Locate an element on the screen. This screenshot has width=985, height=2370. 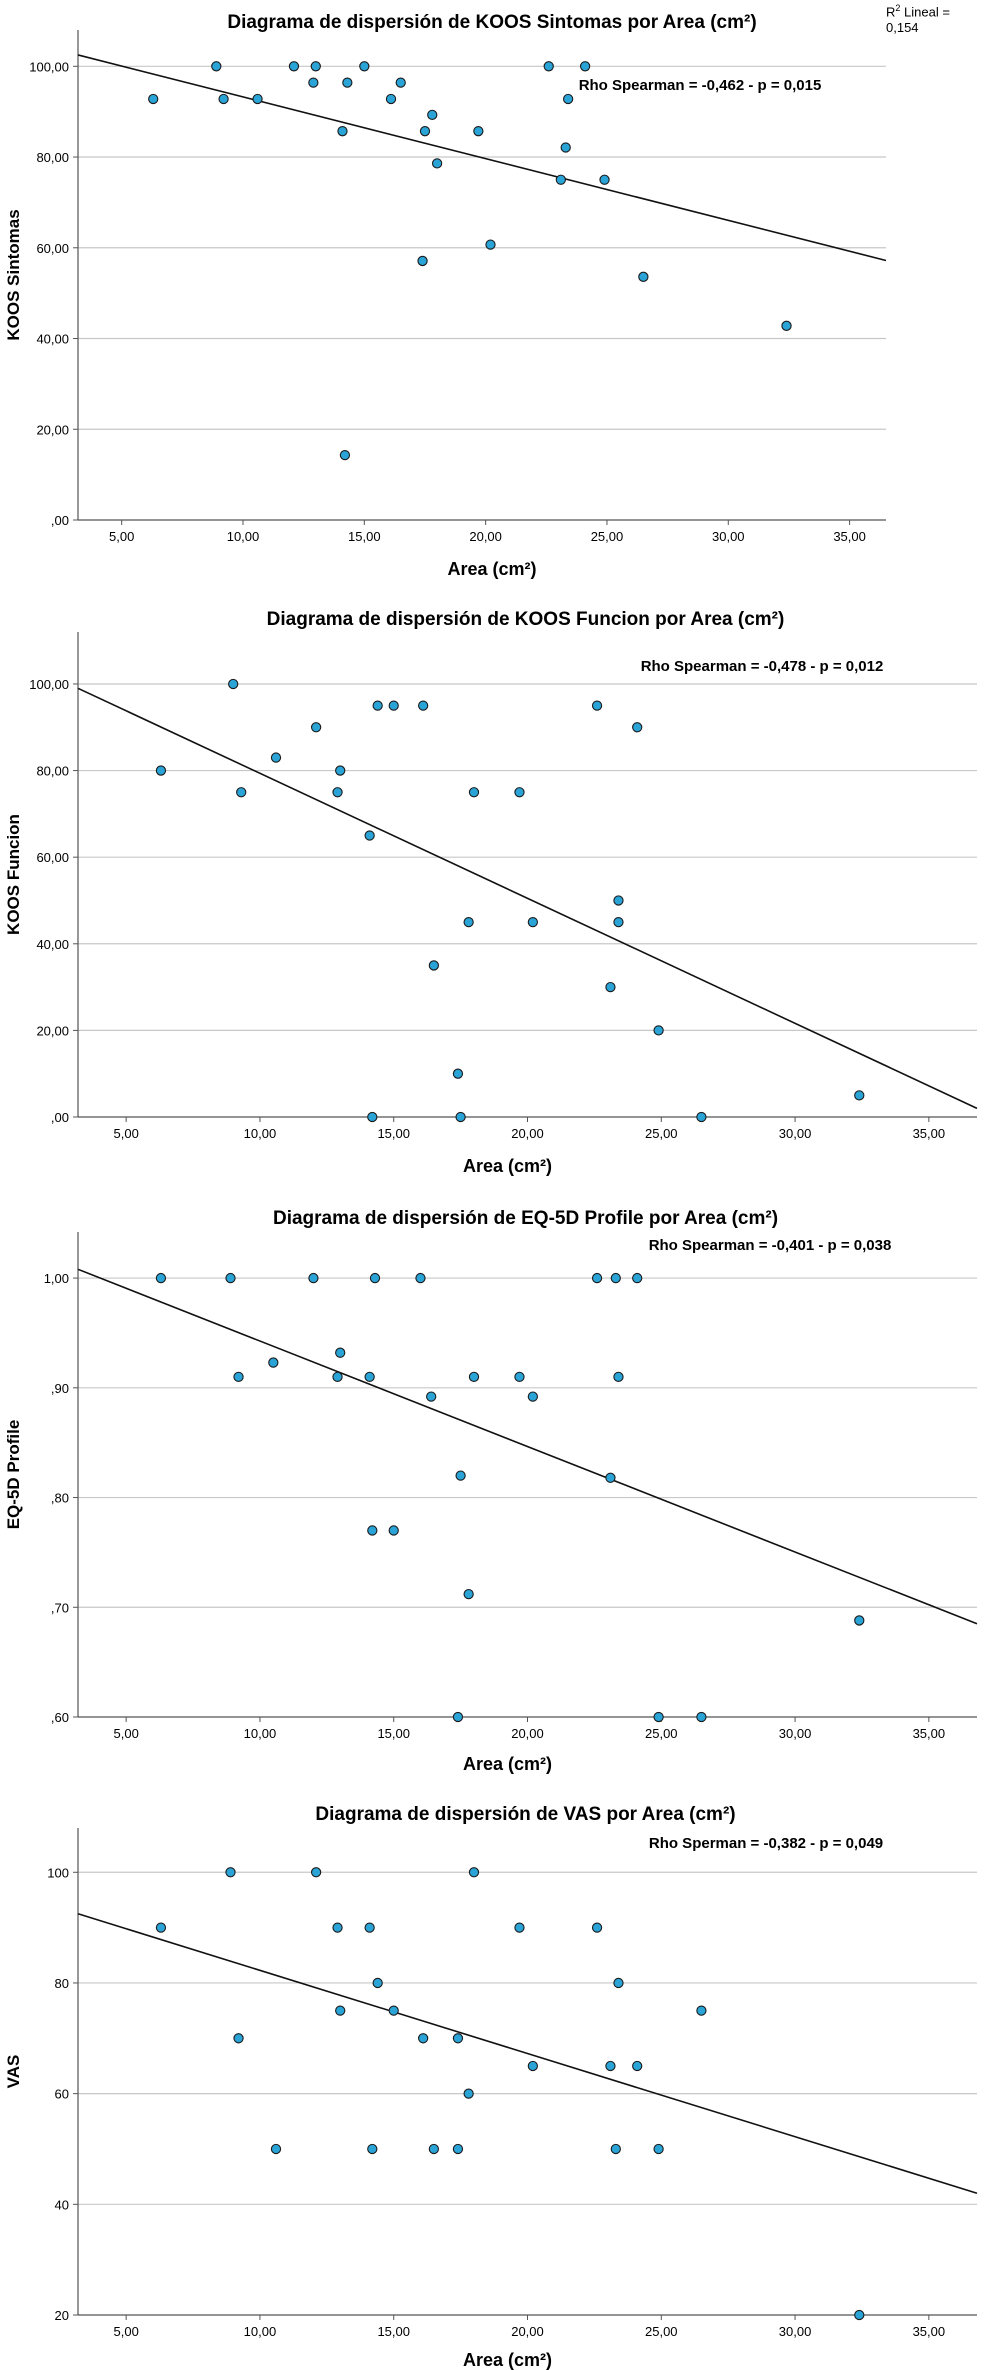
chart1-x-tick-label: 15,00 is located at coordinates (364, 536).